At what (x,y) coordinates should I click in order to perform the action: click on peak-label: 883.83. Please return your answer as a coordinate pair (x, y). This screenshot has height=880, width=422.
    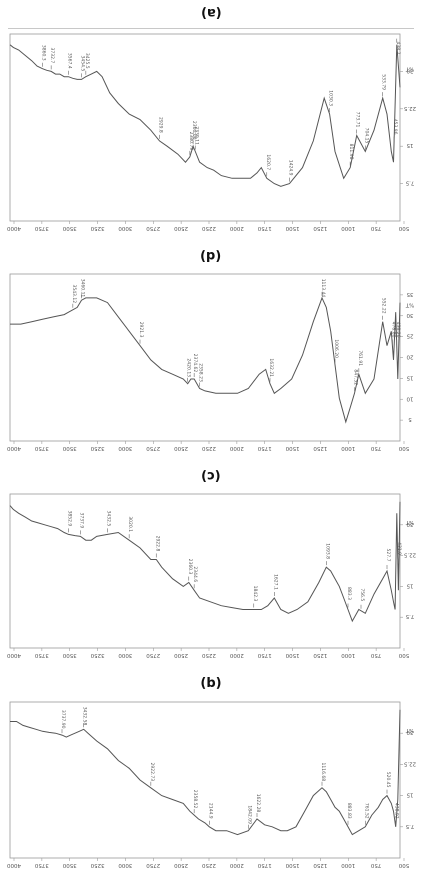
    Looking at the image, I should click on (349, 811).